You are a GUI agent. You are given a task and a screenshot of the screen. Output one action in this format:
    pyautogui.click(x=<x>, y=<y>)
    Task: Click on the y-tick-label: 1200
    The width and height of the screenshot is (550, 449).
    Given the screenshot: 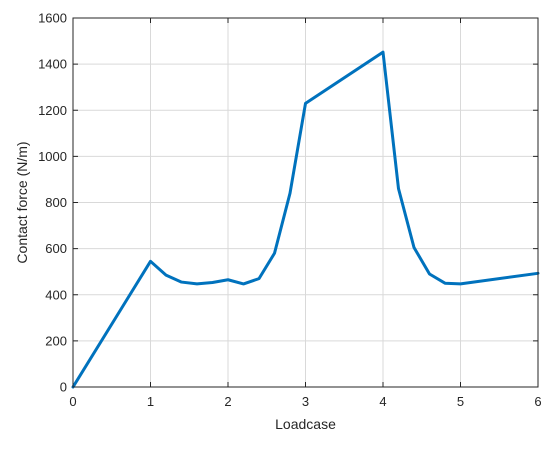 What is the action you would take?
    pyautogui.click(x=52, y=110)
    